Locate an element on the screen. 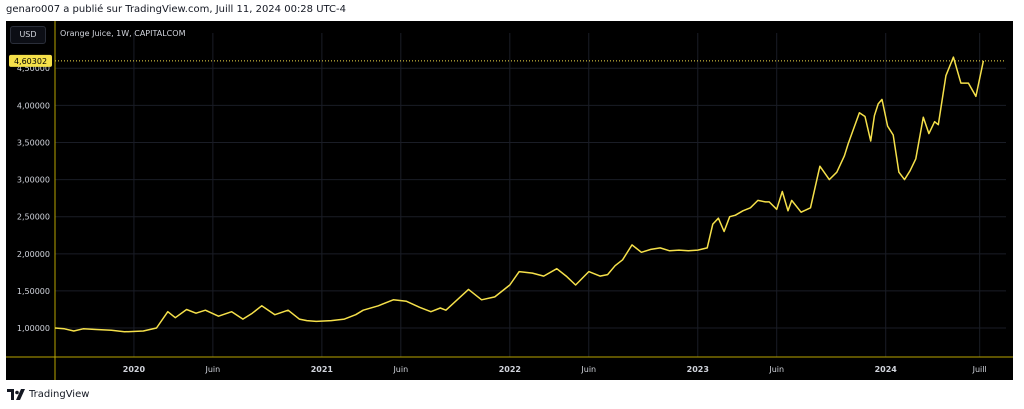 This screenshot has height=409, width=1024. currency-button: USD is located at coordinates (28, 35).